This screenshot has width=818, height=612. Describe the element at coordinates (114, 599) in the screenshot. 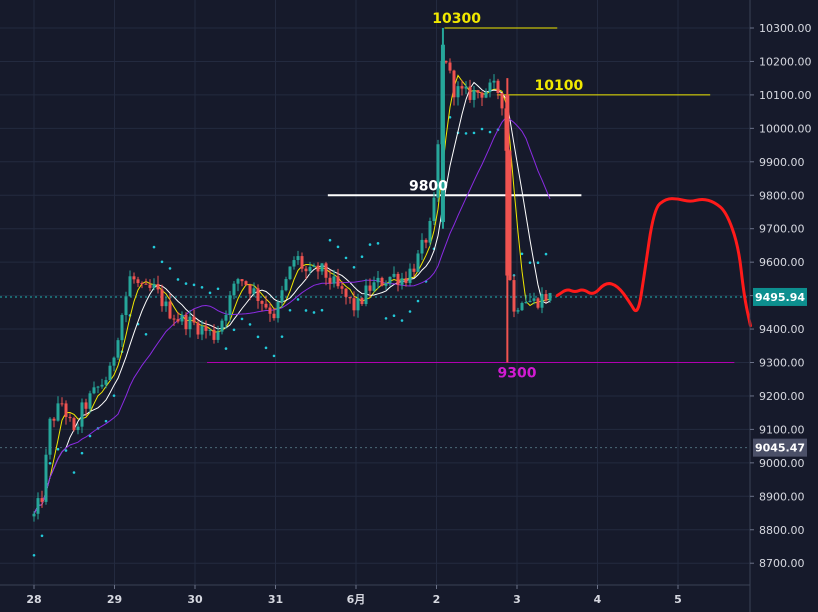

I see `x-tick-label: 29` at that location.